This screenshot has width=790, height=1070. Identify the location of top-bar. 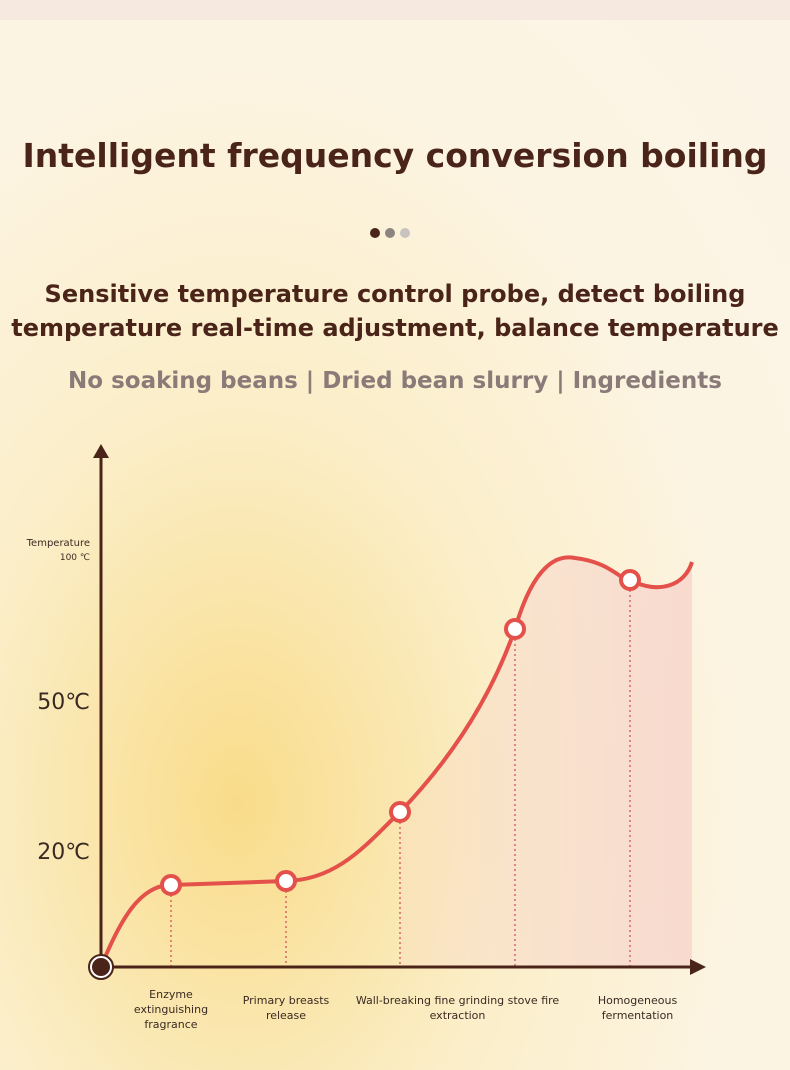
(395, 10).